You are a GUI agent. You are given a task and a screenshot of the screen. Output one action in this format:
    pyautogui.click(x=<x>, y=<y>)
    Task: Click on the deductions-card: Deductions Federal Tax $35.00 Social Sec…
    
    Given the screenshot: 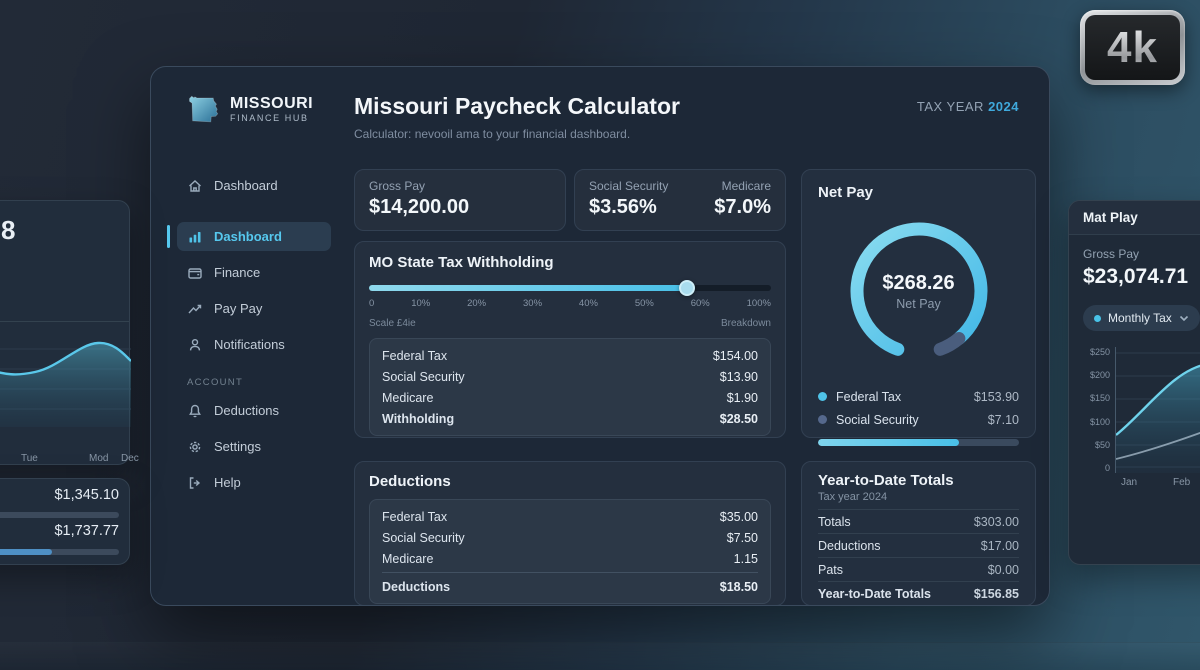 What is the action you would take?
    pyautogui.click(x=570, y=533)
    